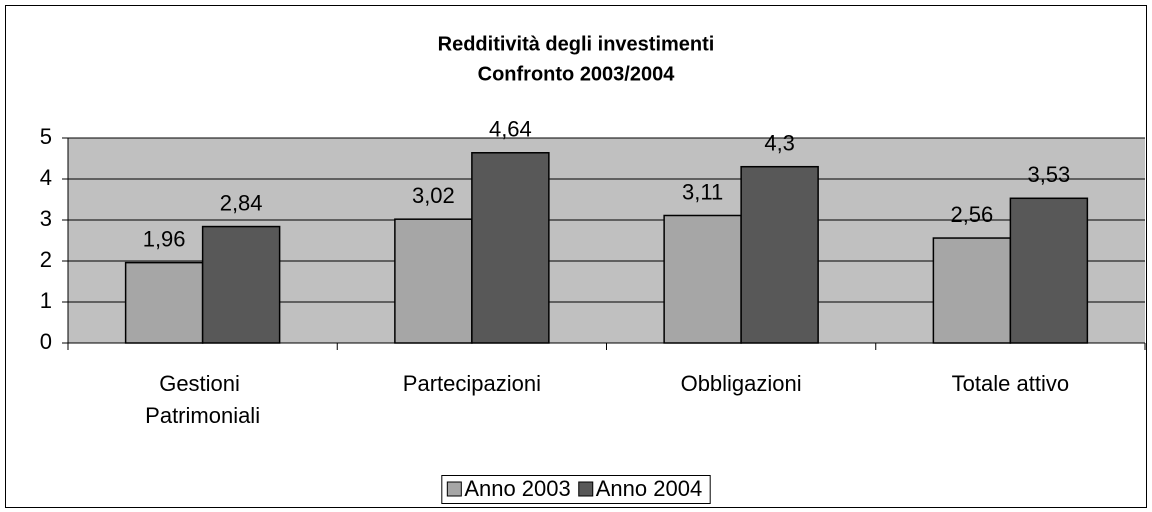  Describe the element at coordinates (517, 488) in the screenshot. I see `legend-label: Anno 2003` at that location.